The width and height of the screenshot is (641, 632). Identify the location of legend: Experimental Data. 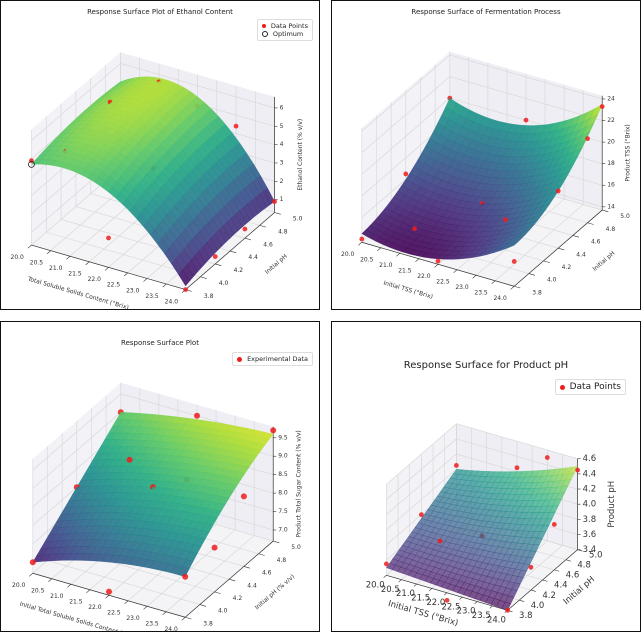
(272, 359).